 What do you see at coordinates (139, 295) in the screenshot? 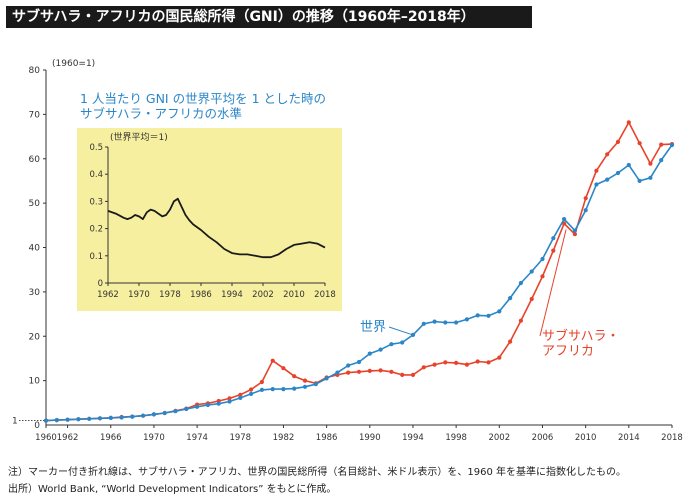
I see `inset-x-tick-label: 1970` at bounding box center [139, 295].